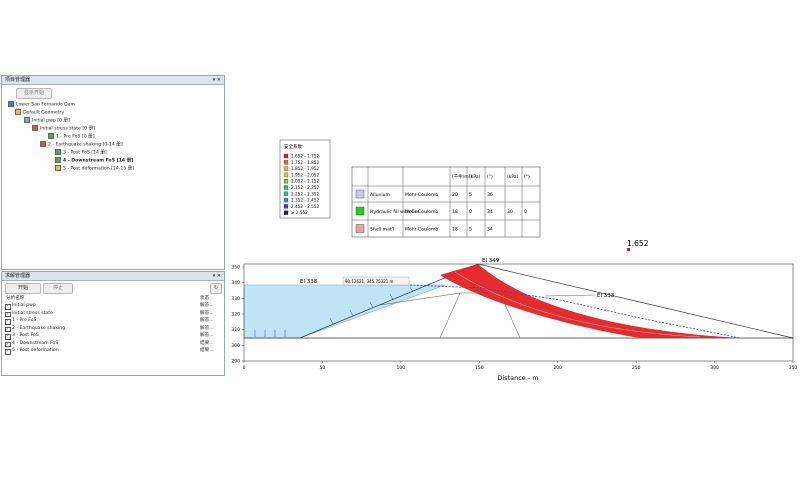 This screenshot has width=800, height=500. Describe the element at coordinates (577, 304) in the screenshot. I see `slip-line` at that location.